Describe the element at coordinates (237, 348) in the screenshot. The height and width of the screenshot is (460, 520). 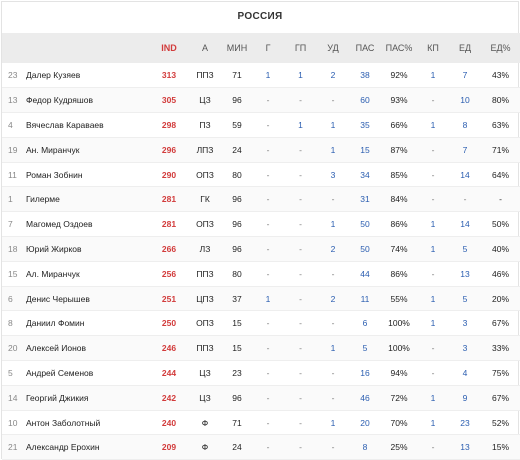
I see `player-minutes: 15` at that location.